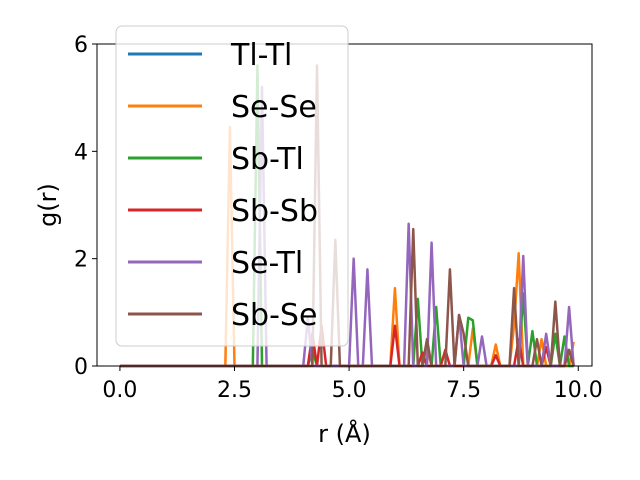 The width and height of the screenshot is (640, 480). What do you see at coordinates (274, 315) in the screenshot?
I see `legend-label-sb-se: Sb-Se` at bounding box center [274, 315].